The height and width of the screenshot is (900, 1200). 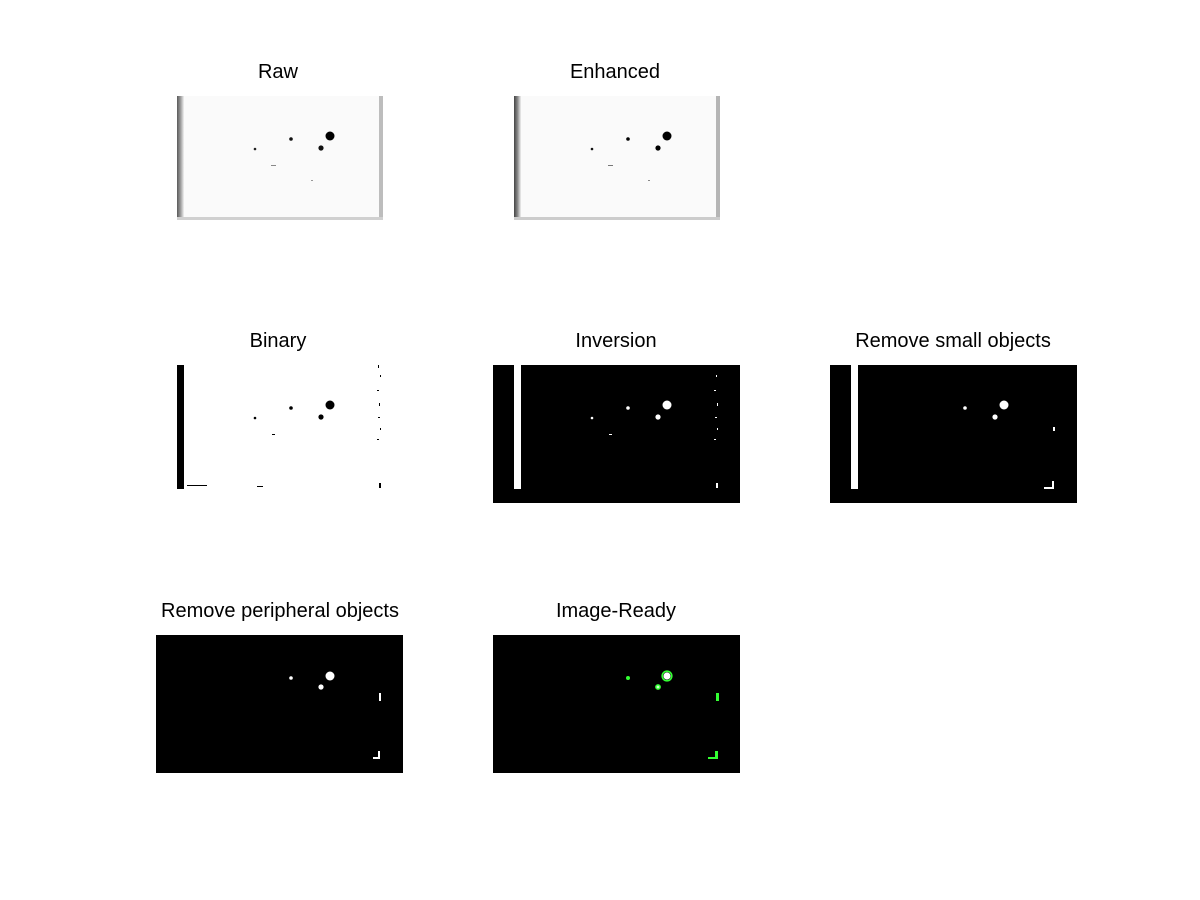 I want to click on panel-title-image-ready: Image-Ready, so click(x=616, y=611).